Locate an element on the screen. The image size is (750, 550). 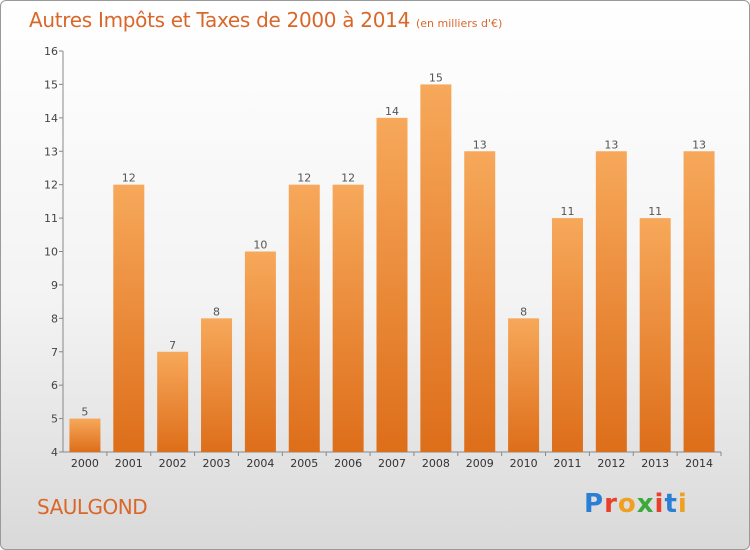
x-tick-label: 2001 is located at coordinates (129, 463).